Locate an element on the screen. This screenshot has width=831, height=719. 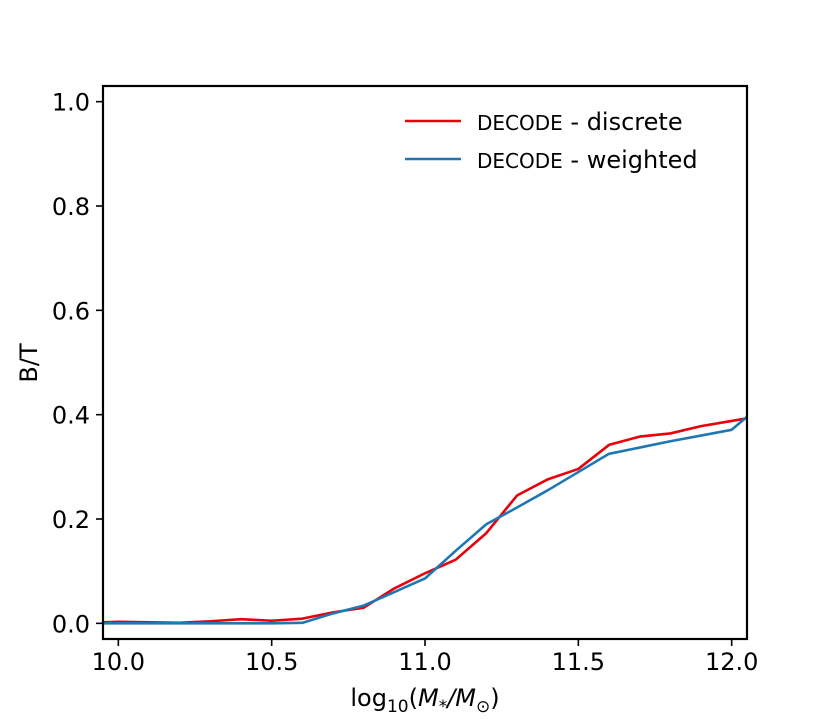
y-tick-label: 0.0 is located at coordinates (71, 624).